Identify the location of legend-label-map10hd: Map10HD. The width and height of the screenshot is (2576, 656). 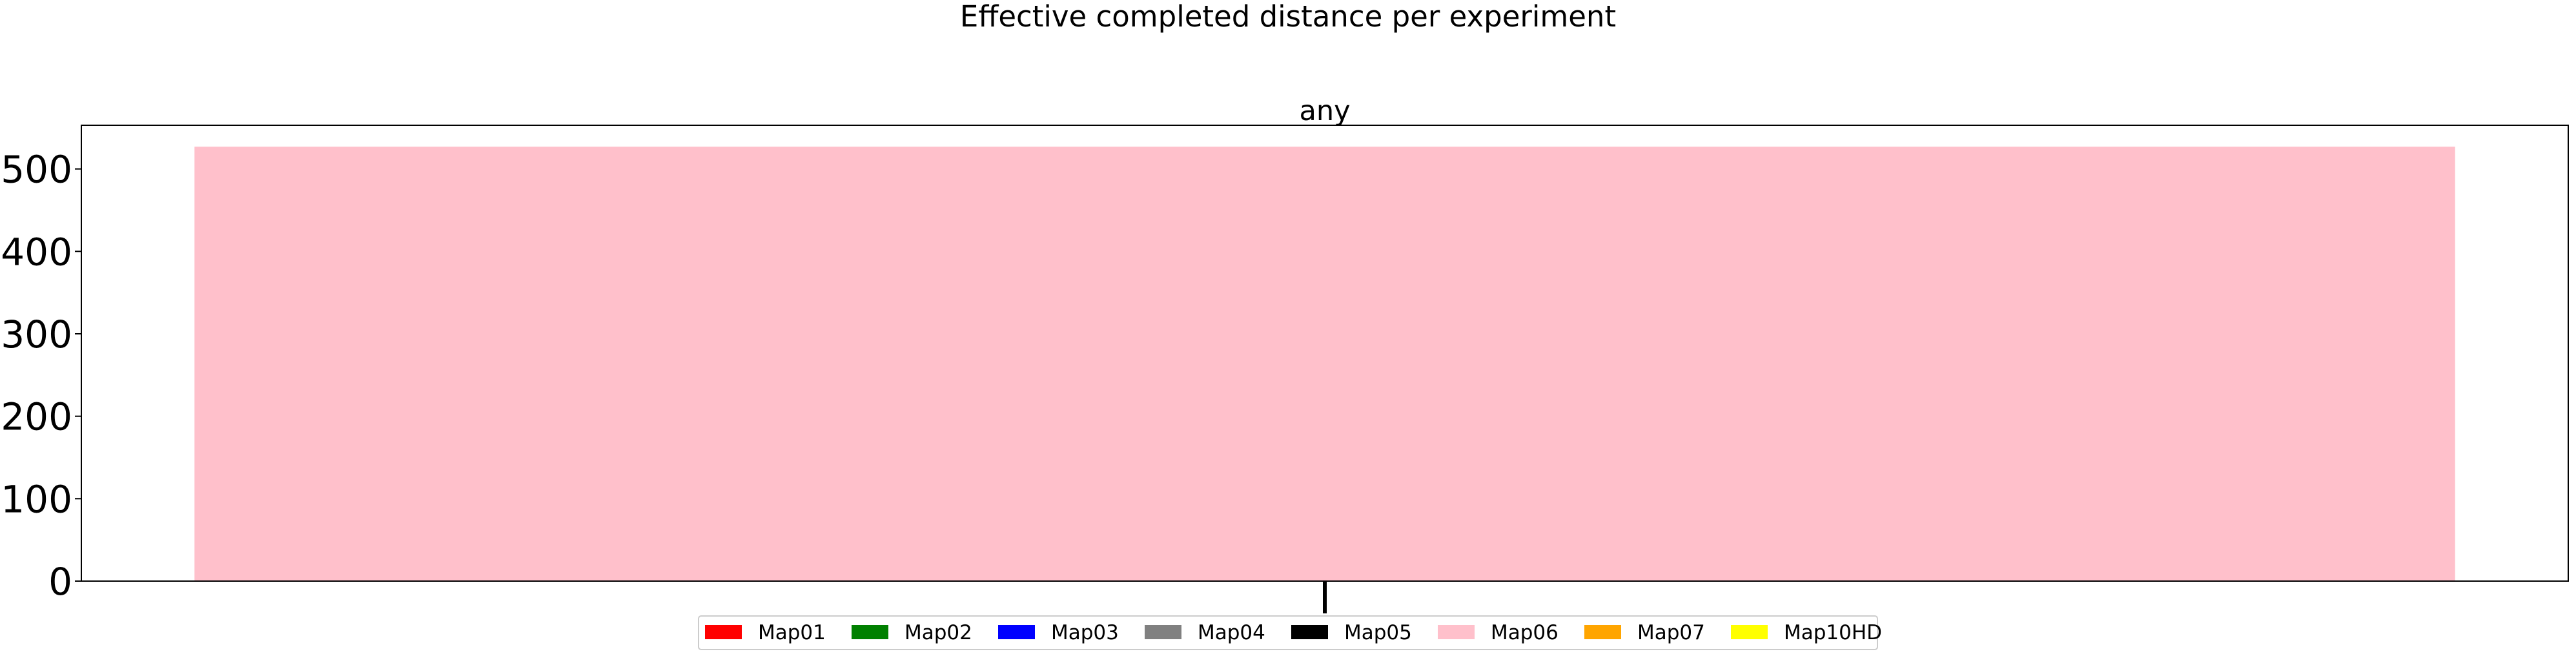
(1833, 632).